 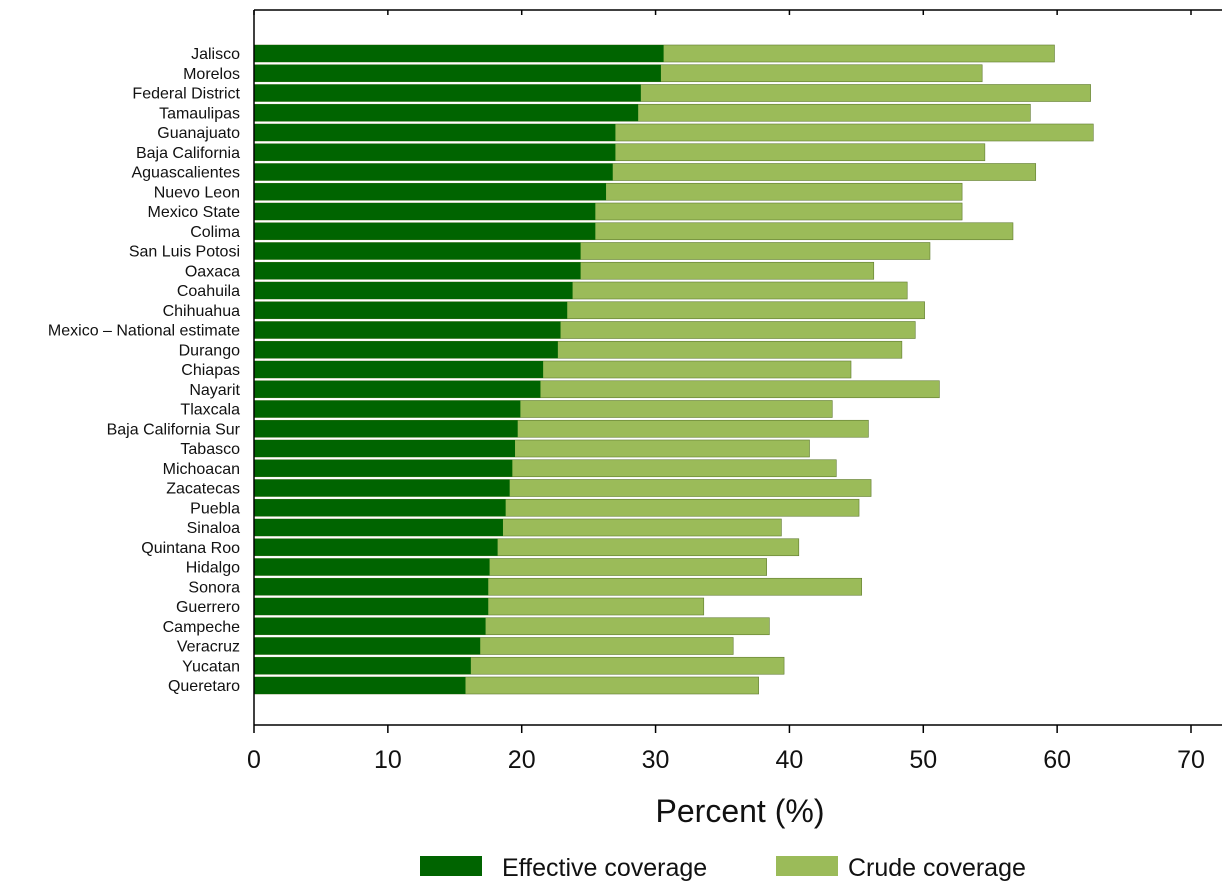 I want to click on category-label: Jalisco, so click(x=215, y=54).